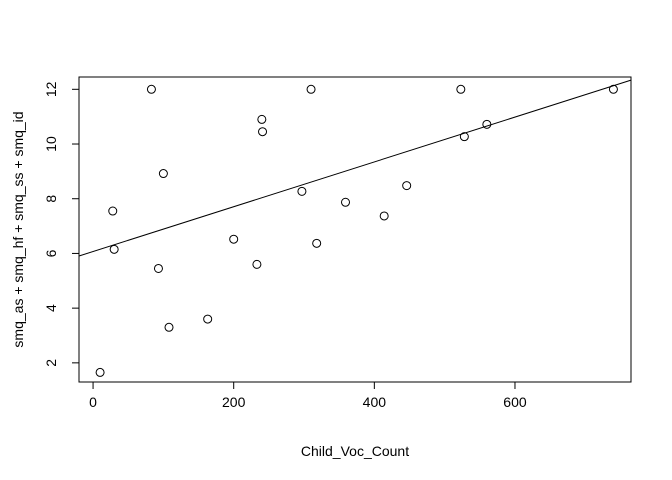  Describe the element at coordinates (51, 363) in the screenshot. I see `y-tick-label: 2` at that location.